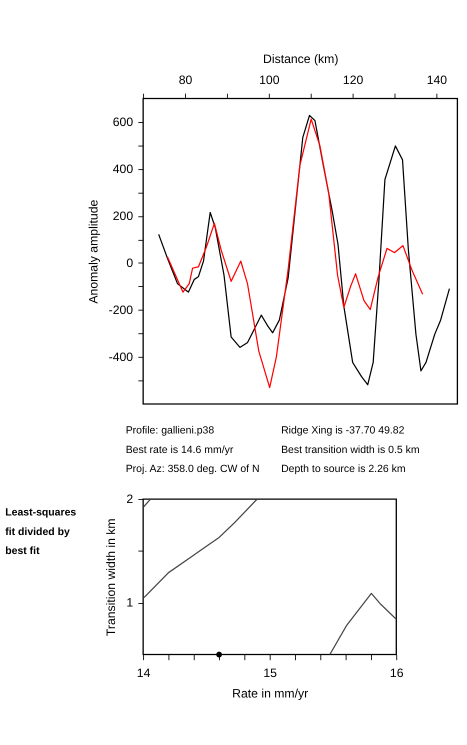 The width and height of the screenshot is (467, 745). What do you see at coordinates (300, 59) in the screenshot?
I see `x-axis-title: Distance (km)` at bounding box center [300, 59].